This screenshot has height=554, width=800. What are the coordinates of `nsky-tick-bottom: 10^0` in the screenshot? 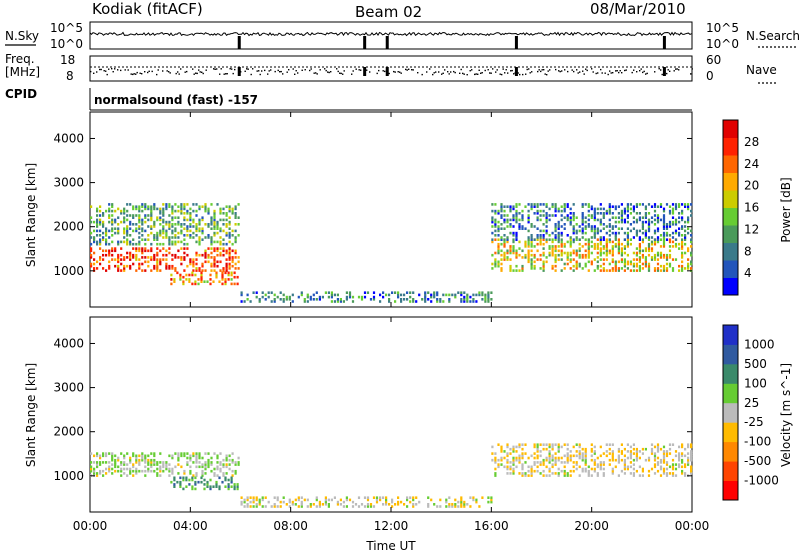 It's located at (66, 44).